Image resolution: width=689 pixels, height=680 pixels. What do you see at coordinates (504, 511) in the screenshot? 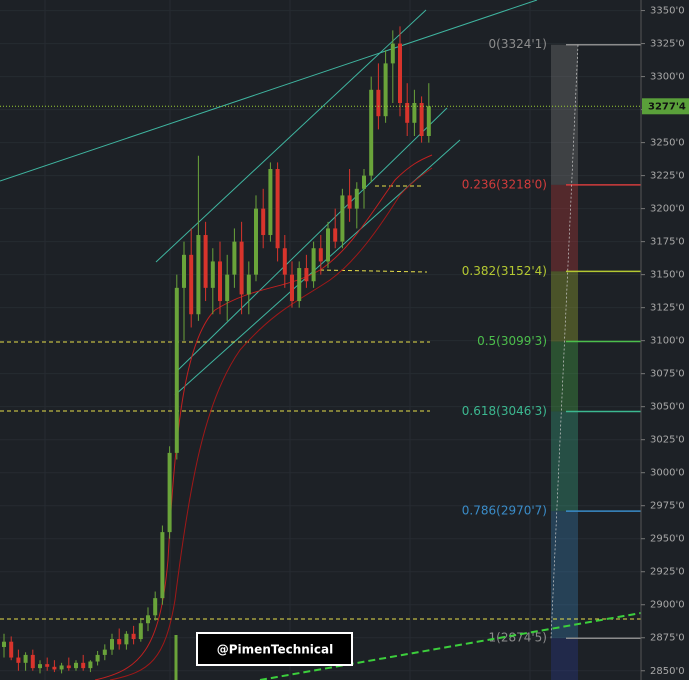
I see `fib-label: 0.786(2970'7)` at bounding box center [504, 511].